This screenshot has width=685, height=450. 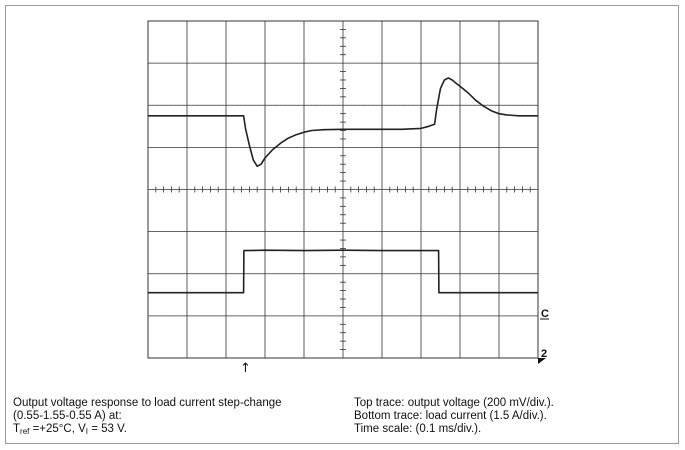 What do you see at coordinates (394, 342) in the screenshot?
I see `scope-markers: C 2 ↑` at bounding box center [394, 342].